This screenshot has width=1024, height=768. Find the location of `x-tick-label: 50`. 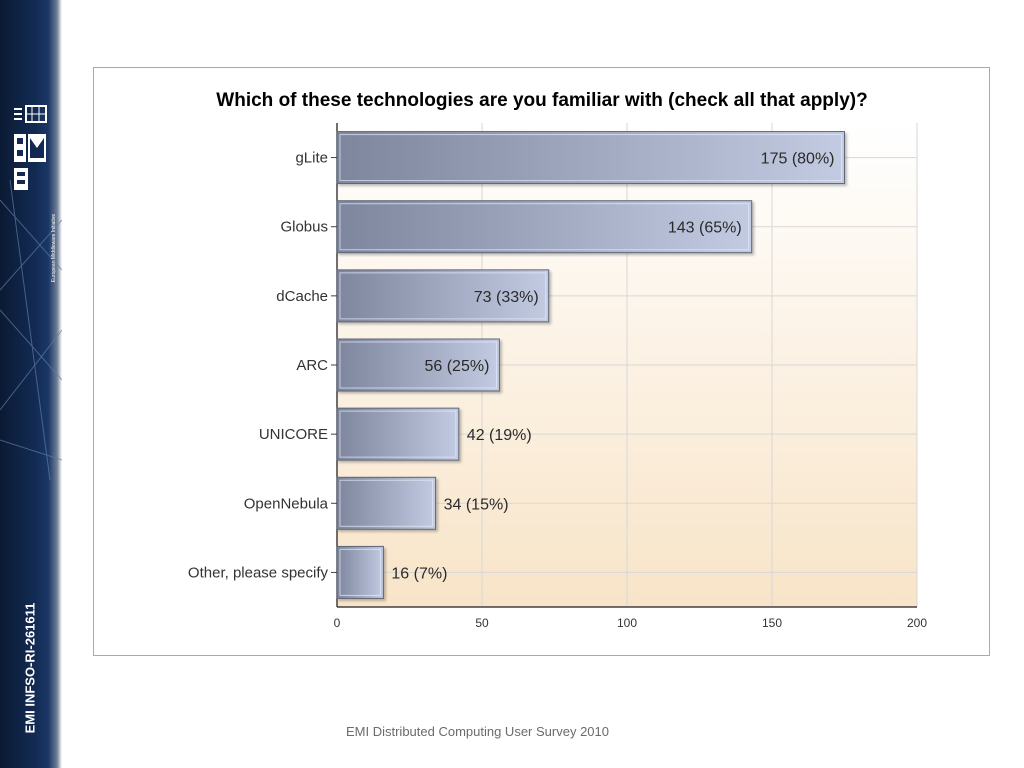

x-tick-label: 50 is located at coordinates (482, 623).